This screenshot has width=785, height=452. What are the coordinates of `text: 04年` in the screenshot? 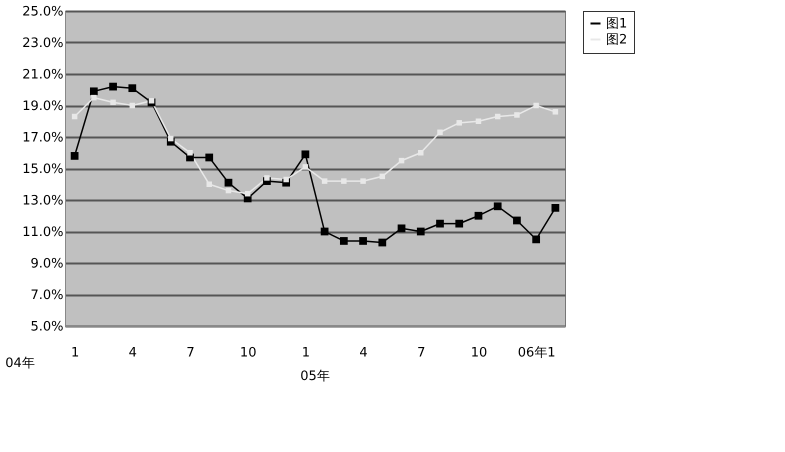 It's located at (20, 363).